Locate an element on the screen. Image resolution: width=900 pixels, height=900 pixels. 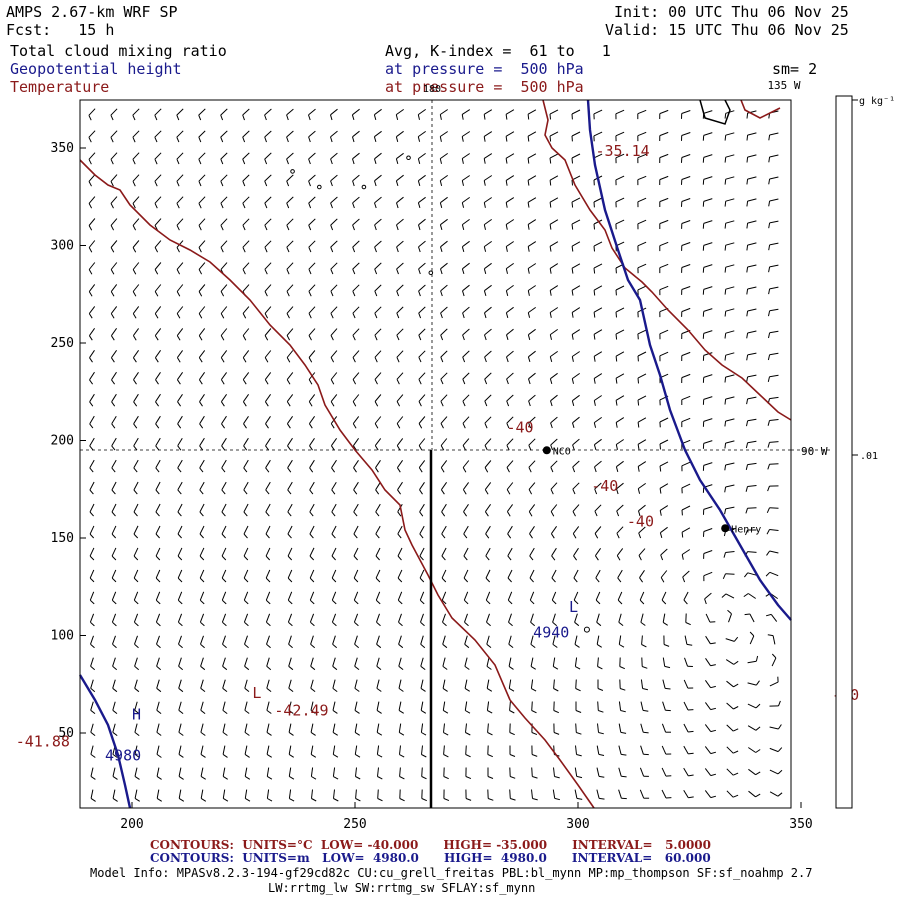
y-tick-label: 300 is located at coordinates (62, 246).